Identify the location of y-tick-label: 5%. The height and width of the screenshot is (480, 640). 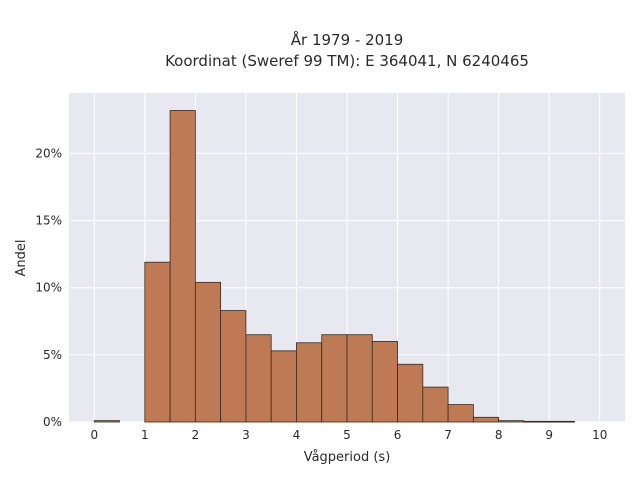
(52, 355).